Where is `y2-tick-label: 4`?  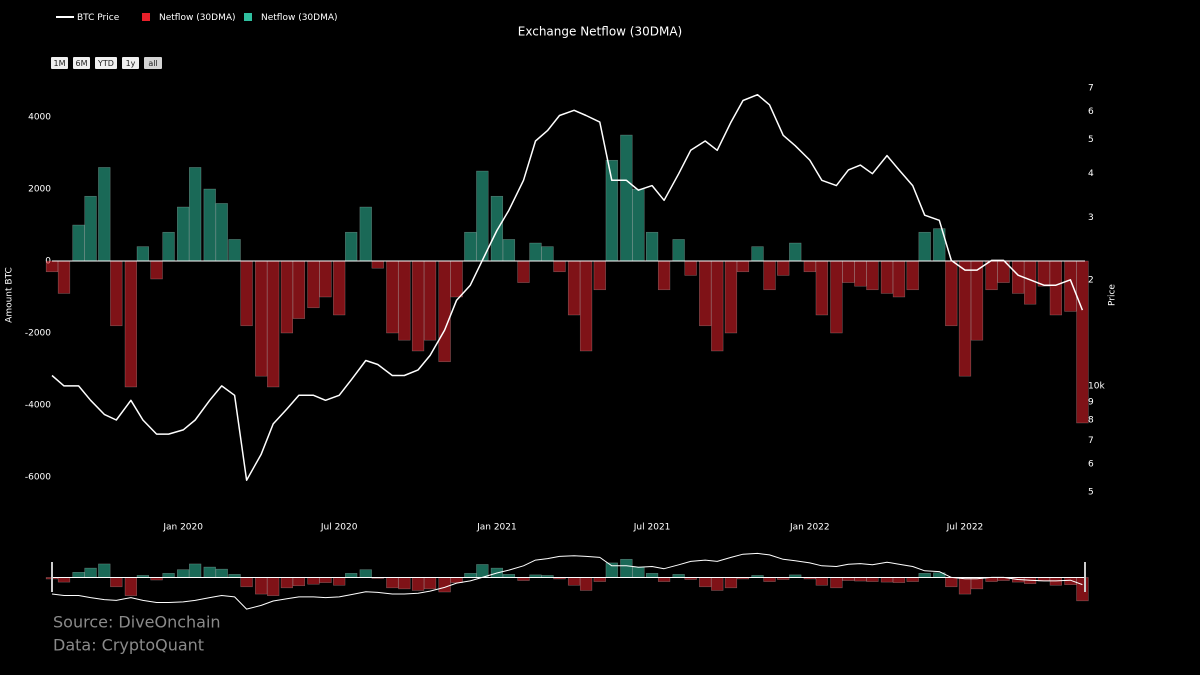 y2-tick-label: 4 is located at coordinates (1091, 174).